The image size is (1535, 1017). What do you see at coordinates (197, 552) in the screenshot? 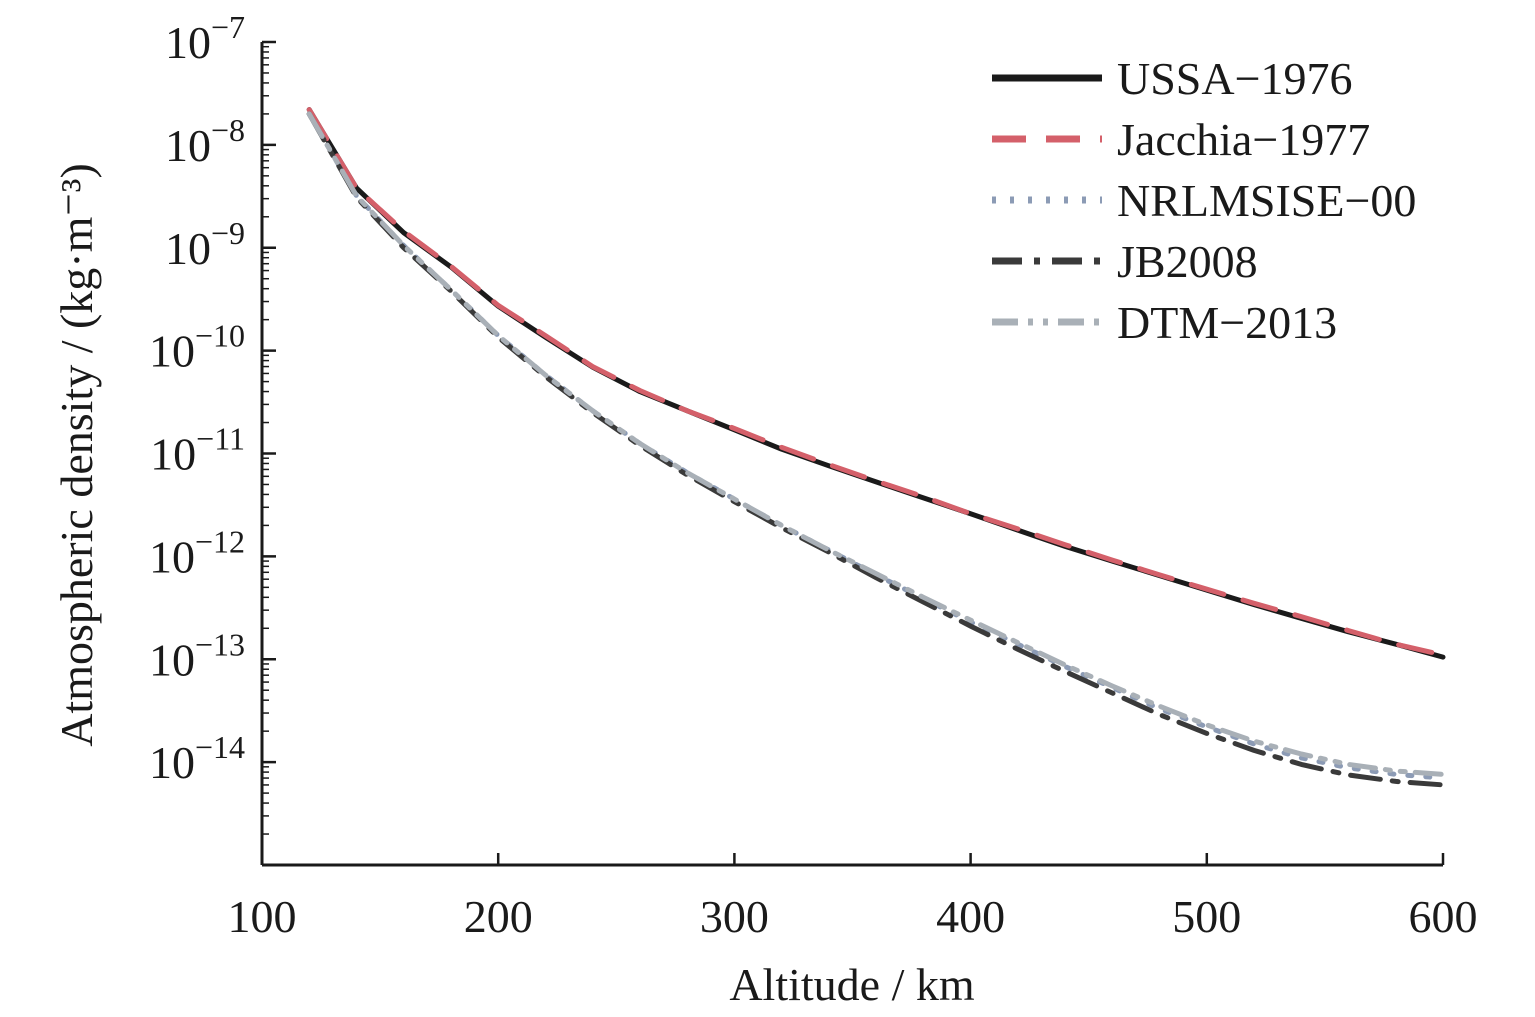
I see `y-tick-label: 10⁻¹²` at bounding box center [197, 552].